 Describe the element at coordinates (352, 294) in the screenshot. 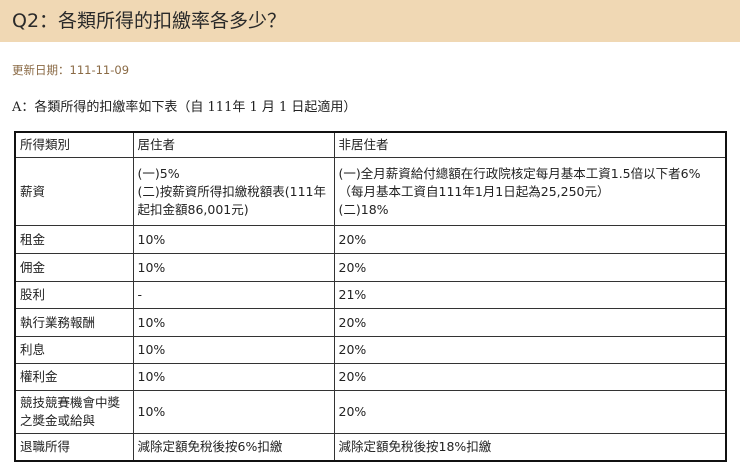

I see `nonresident-line: 21%` at that location.